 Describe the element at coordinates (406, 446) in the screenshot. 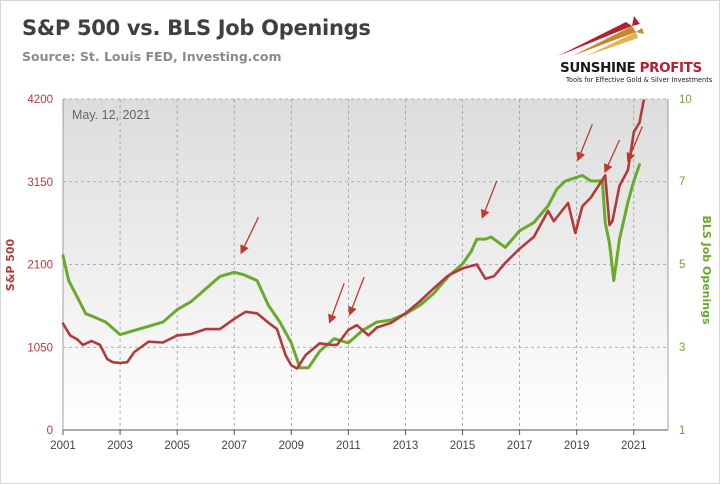

I see `x-tick-label: 2013` at that location.